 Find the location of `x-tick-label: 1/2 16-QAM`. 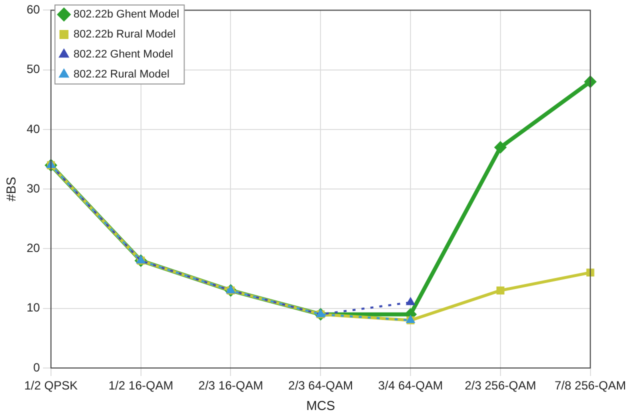

x-tick-label: 1/2 16-QAM is located at coordinates (141, 385).